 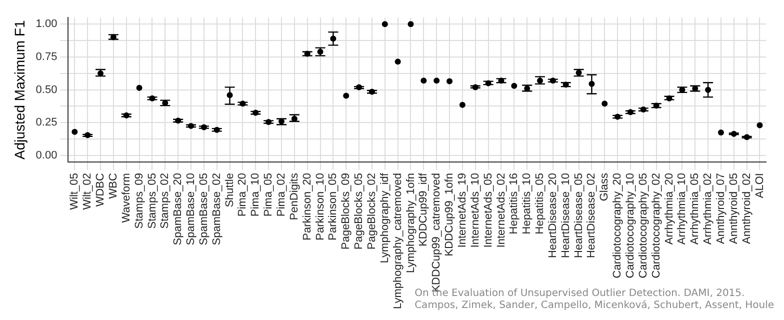 What do you see at coordinates (242, 194) in the screenshot?
I see `x-tick-label: Pima_20` at bounding box center [242, 194].